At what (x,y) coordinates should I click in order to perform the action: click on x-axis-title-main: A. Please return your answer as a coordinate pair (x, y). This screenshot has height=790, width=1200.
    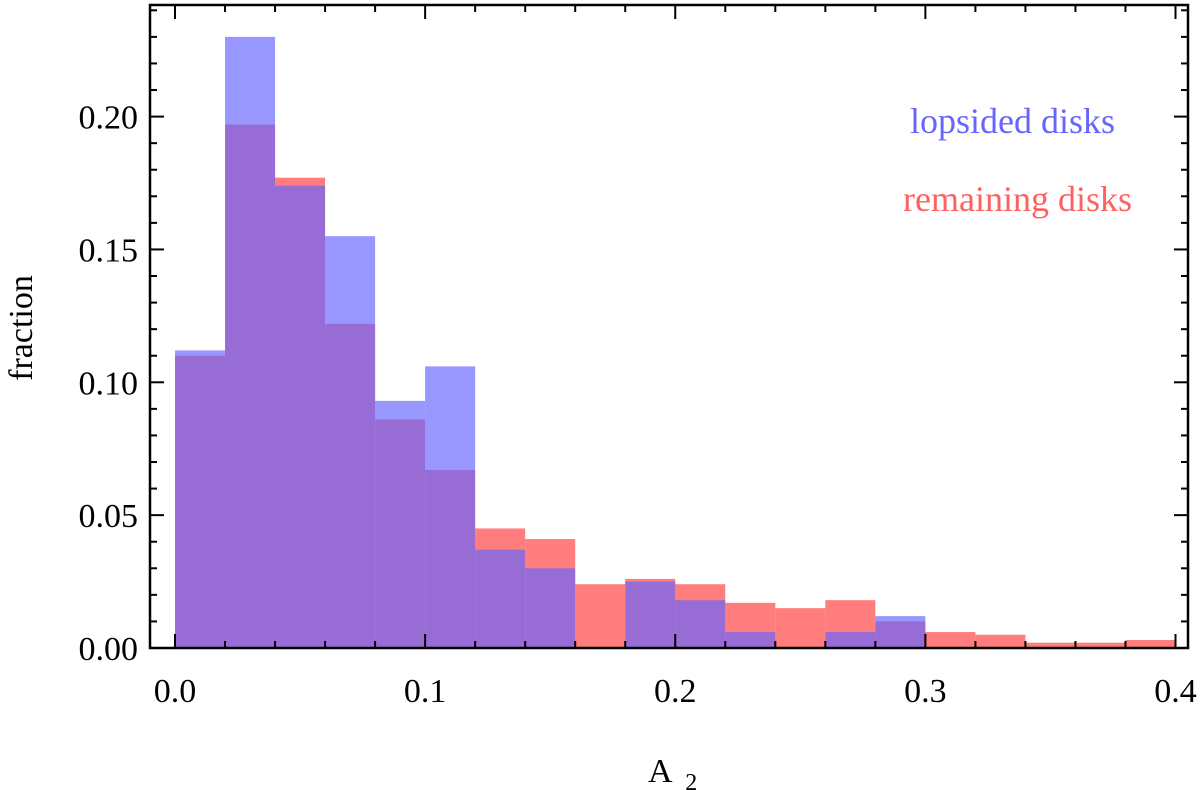
    Looking at the image, I should click on (660, 771).